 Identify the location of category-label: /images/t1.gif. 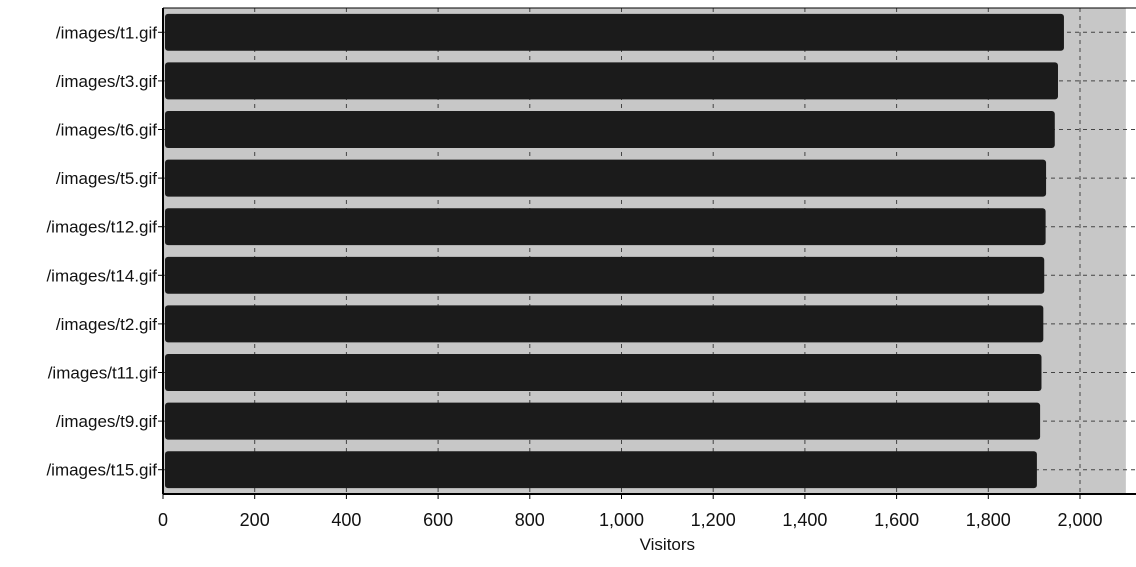
(106, 32).